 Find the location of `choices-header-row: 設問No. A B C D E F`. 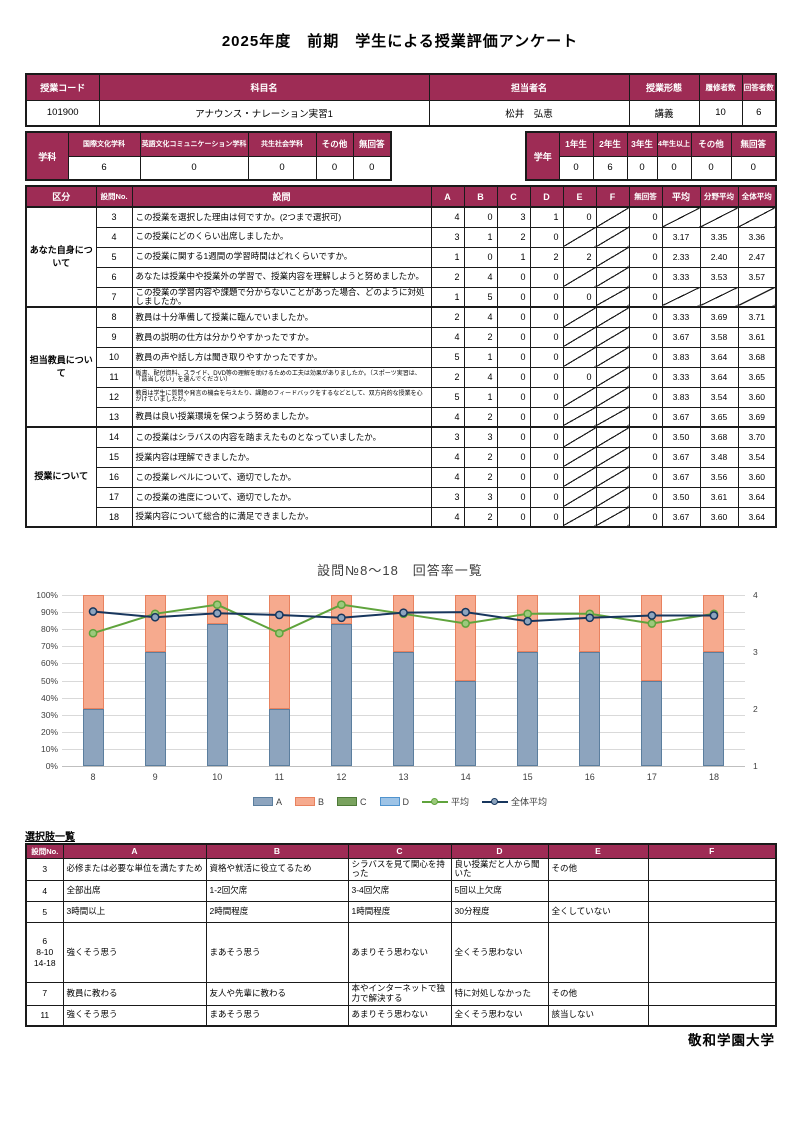

choices-header-row: 設問No. A B C D E F is located at coordinates (401, 851).